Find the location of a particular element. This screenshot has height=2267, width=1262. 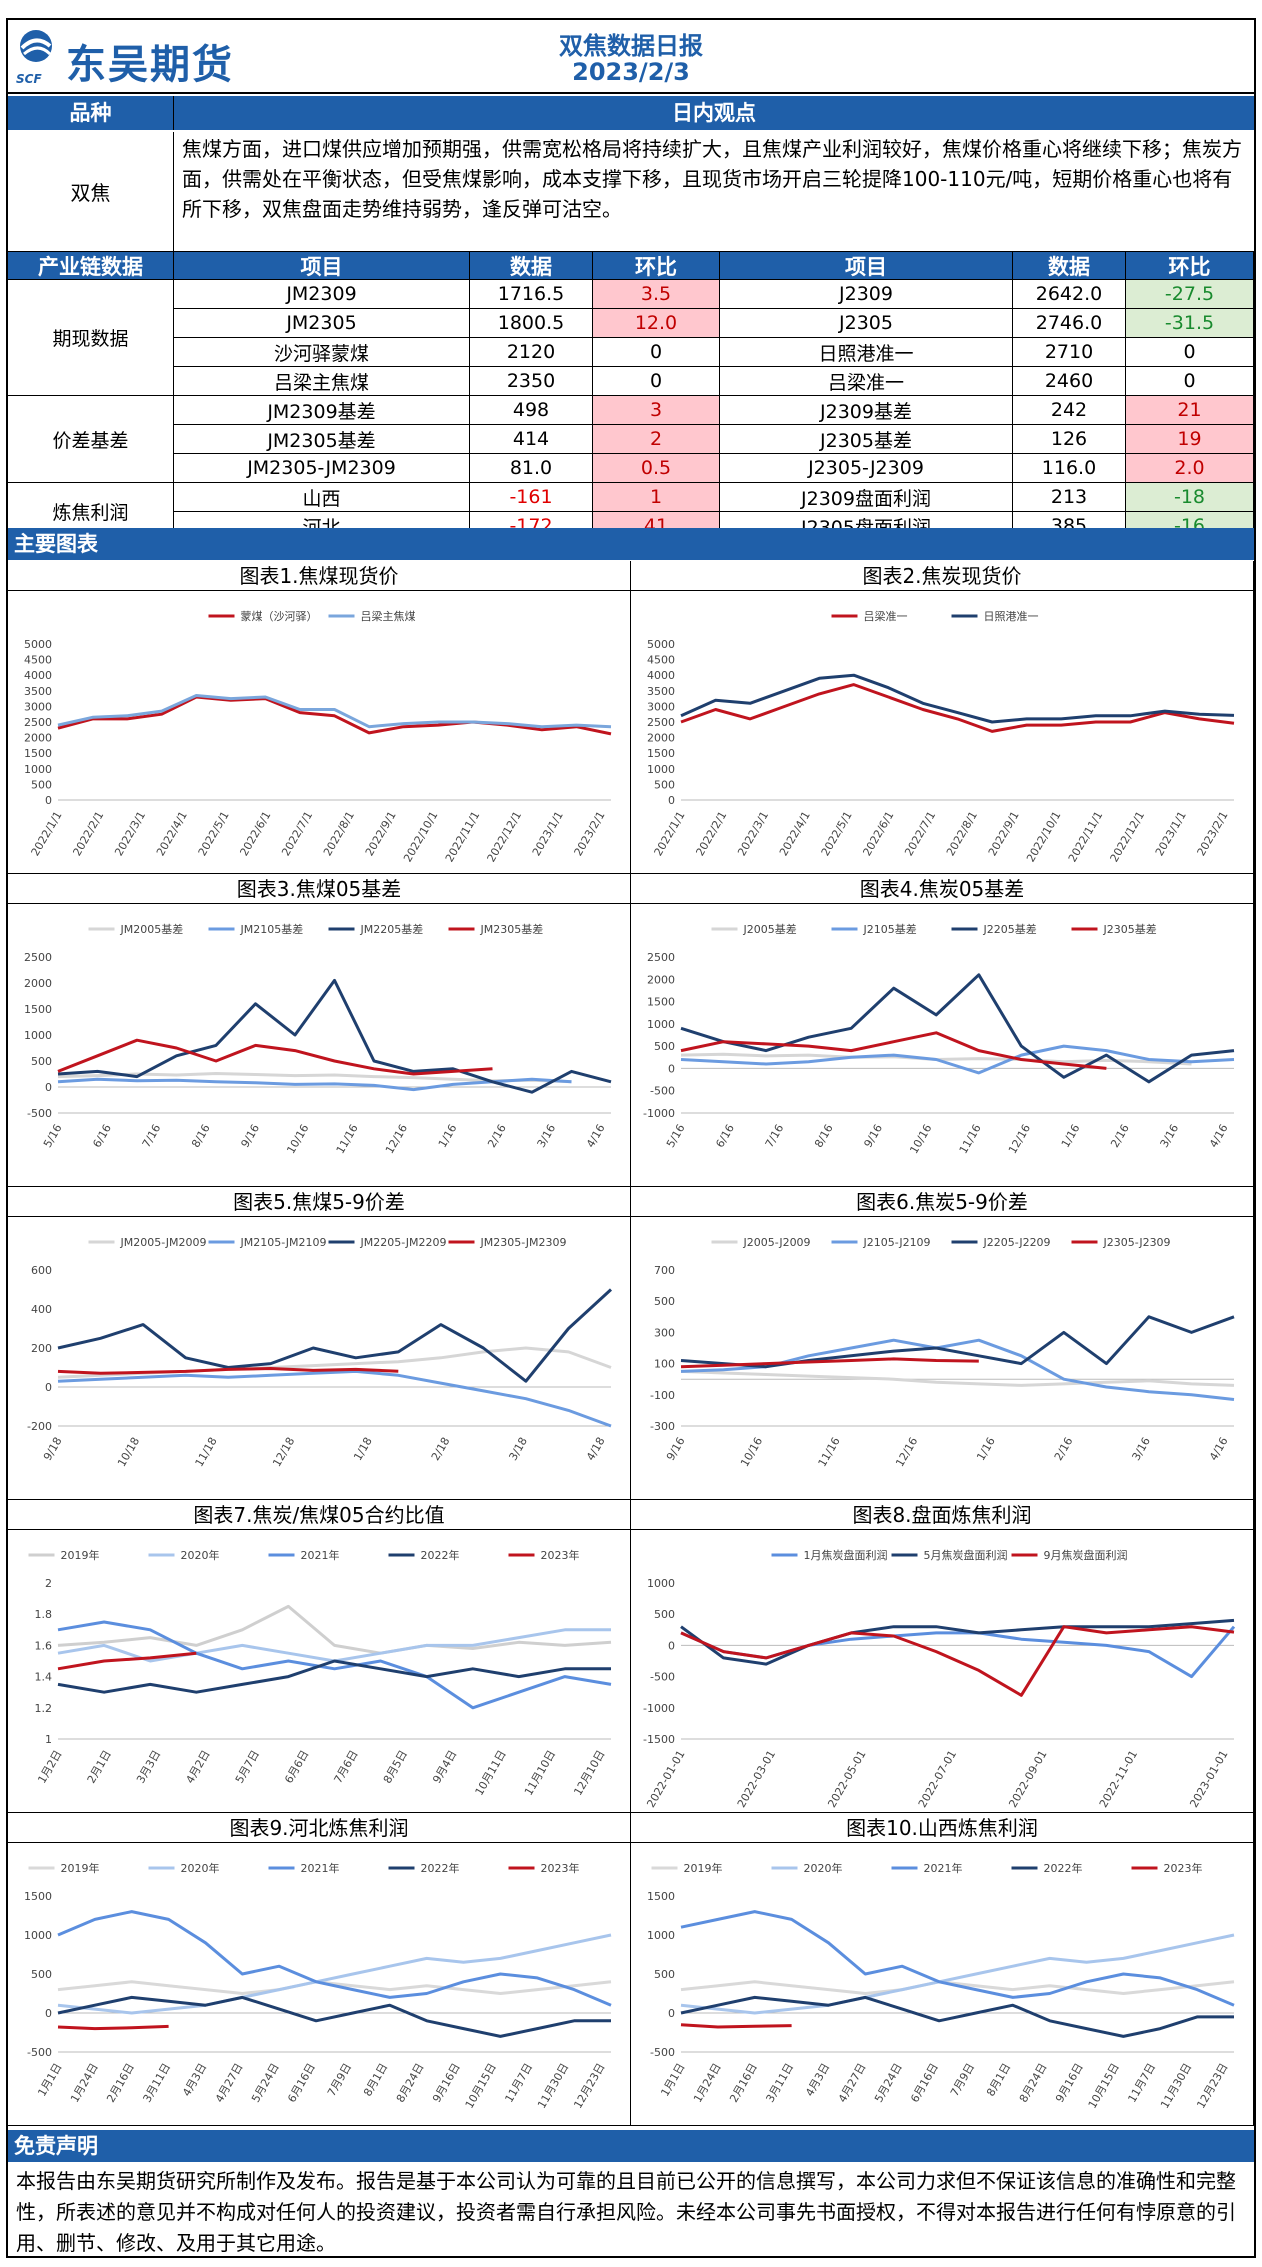

table-group-label: 价差基差 is located at coordinates (91, 439).